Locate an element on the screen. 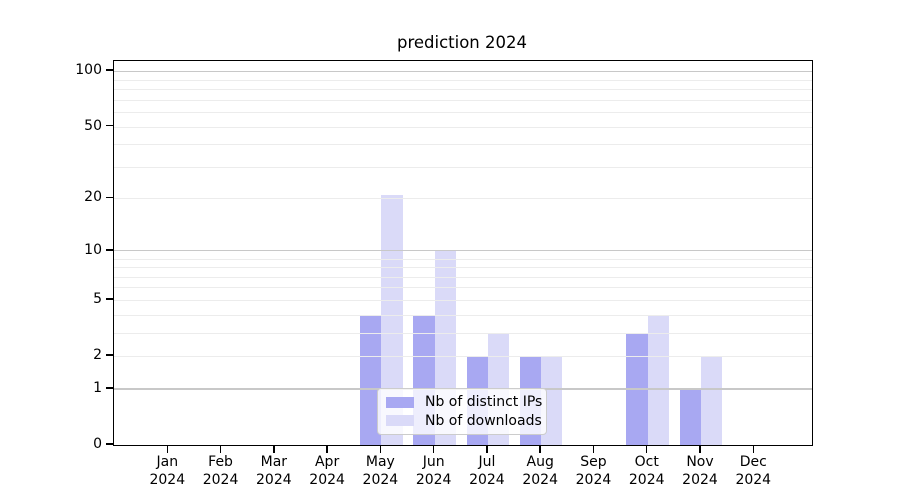 The image size is (900, 500). chart-title: prediction 2024 is located at coordinates (462, 42).